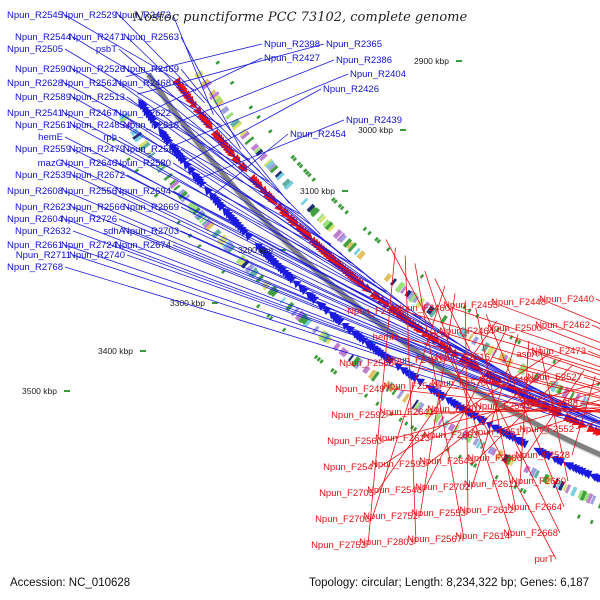 The image size is (600, 600). I want to click on forward-gene-label: Npun_F2548, so click(394, 490).